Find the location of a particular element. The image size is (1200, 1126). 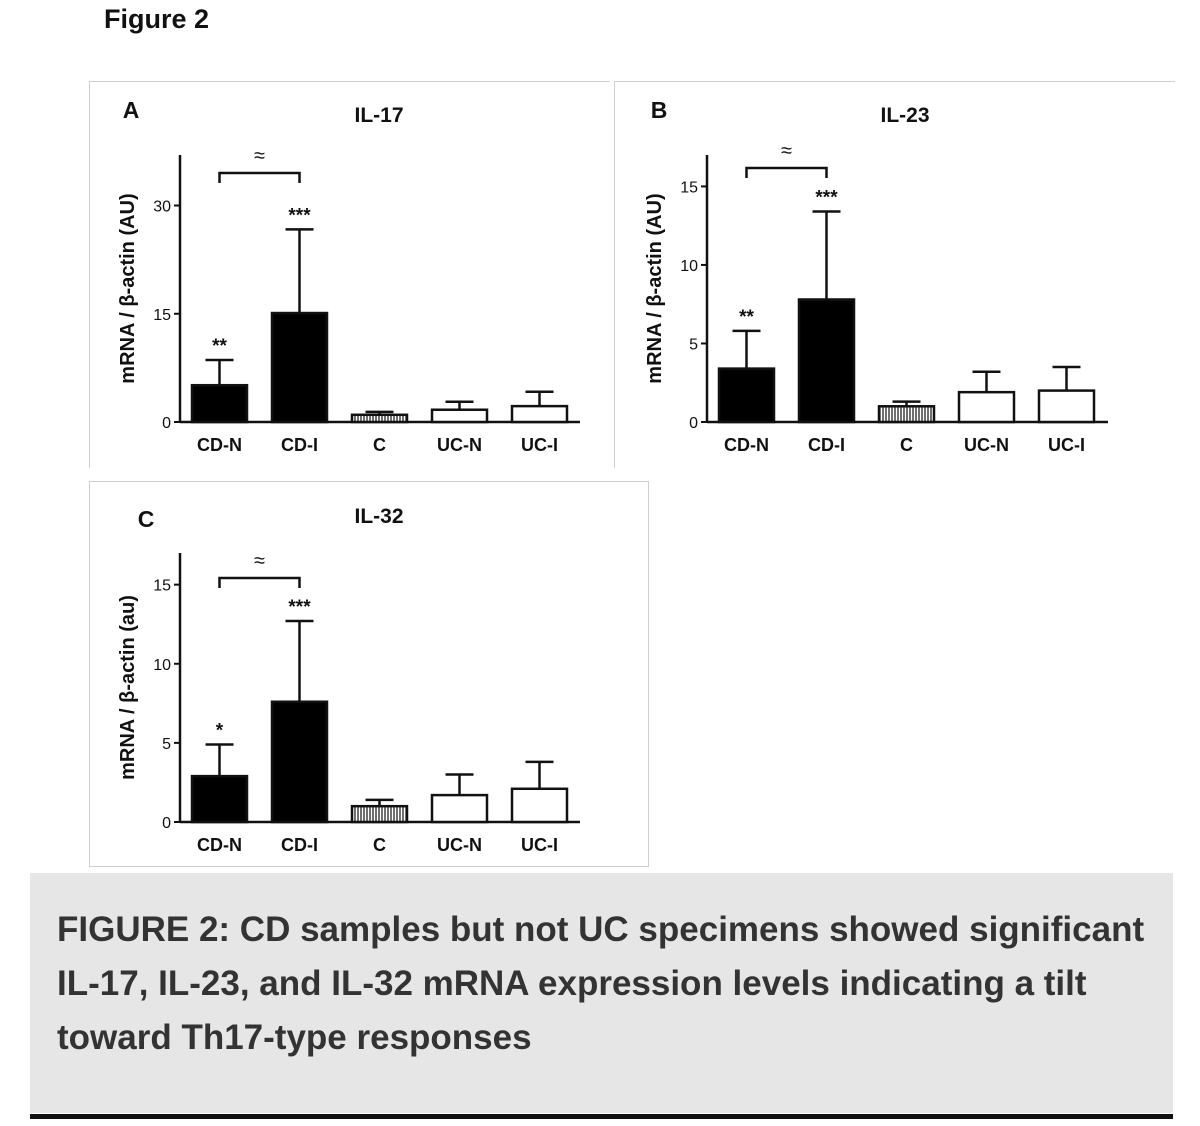

panel-b-significance: *** is located at coordinates (826, 198).